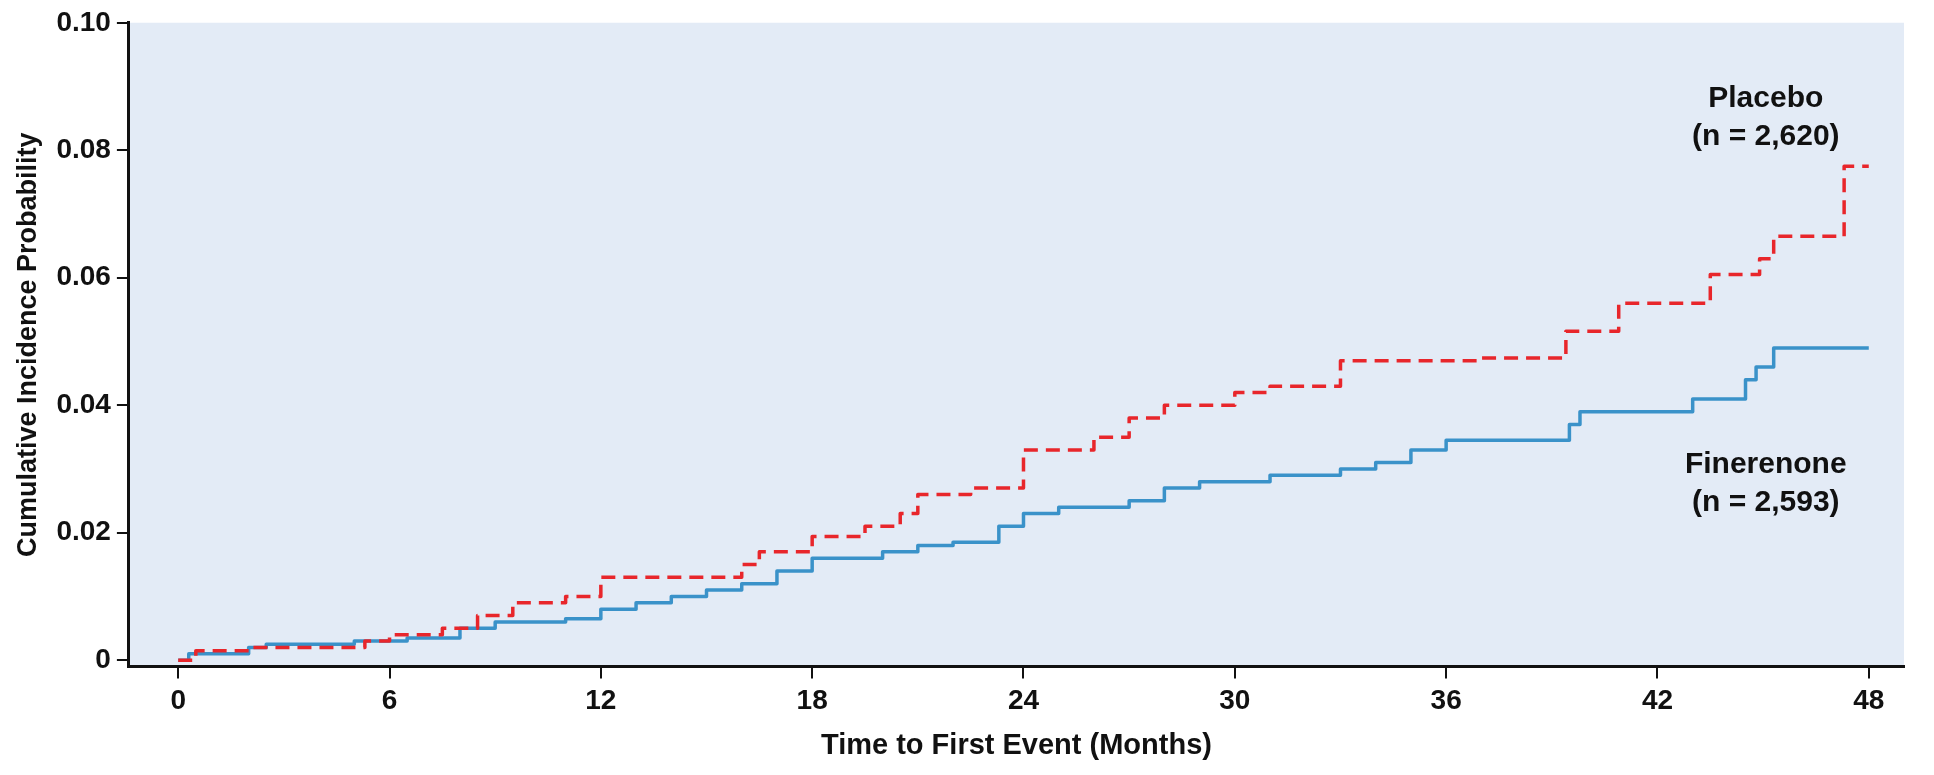  What do you see at coordinates (83, 148) in the screenshot?
I see `y-tick-label: 0.08` at bounding box center [83, 148].